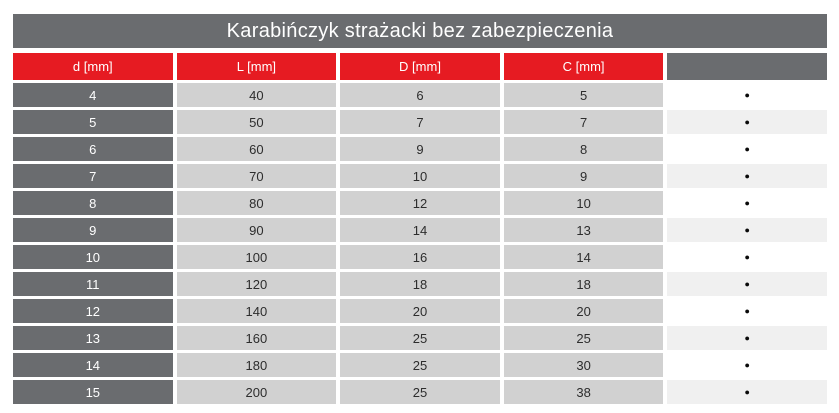 The height and width of the screenshot is (413, 839). What do you see at coordinates (420, 149) in the screenshot?
I see `big-d-value-cell: 9` at bounding box center [420, 149].